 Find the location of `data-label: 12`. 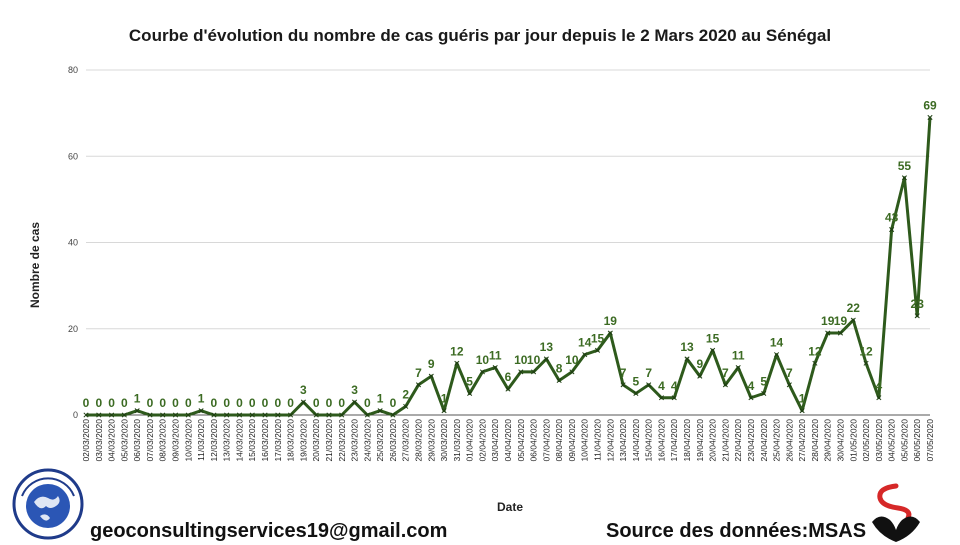

data-label: 12 is located at coordinates (815, 351).